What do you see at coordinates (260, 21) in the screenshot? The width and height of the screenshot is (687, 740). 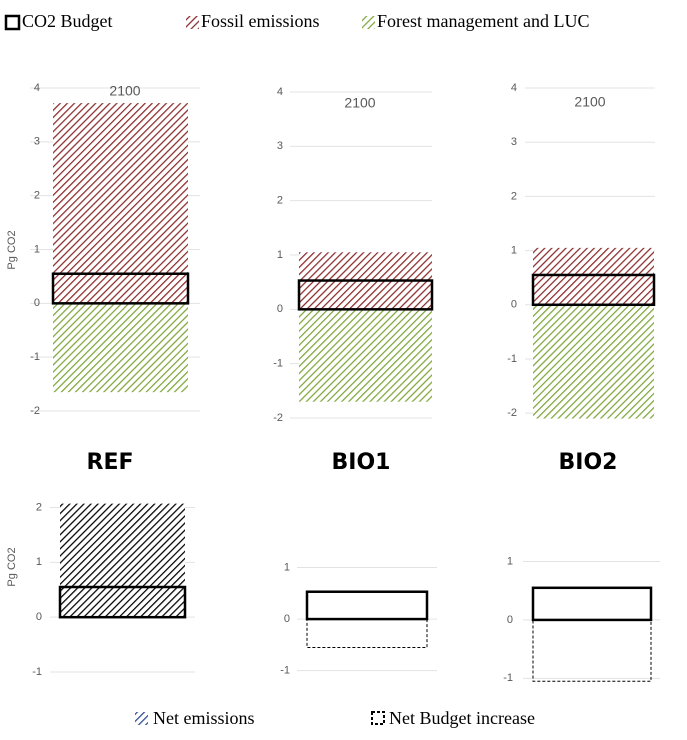 I see `legend-label: Fossil emissions` at bounding box center [260, 21].